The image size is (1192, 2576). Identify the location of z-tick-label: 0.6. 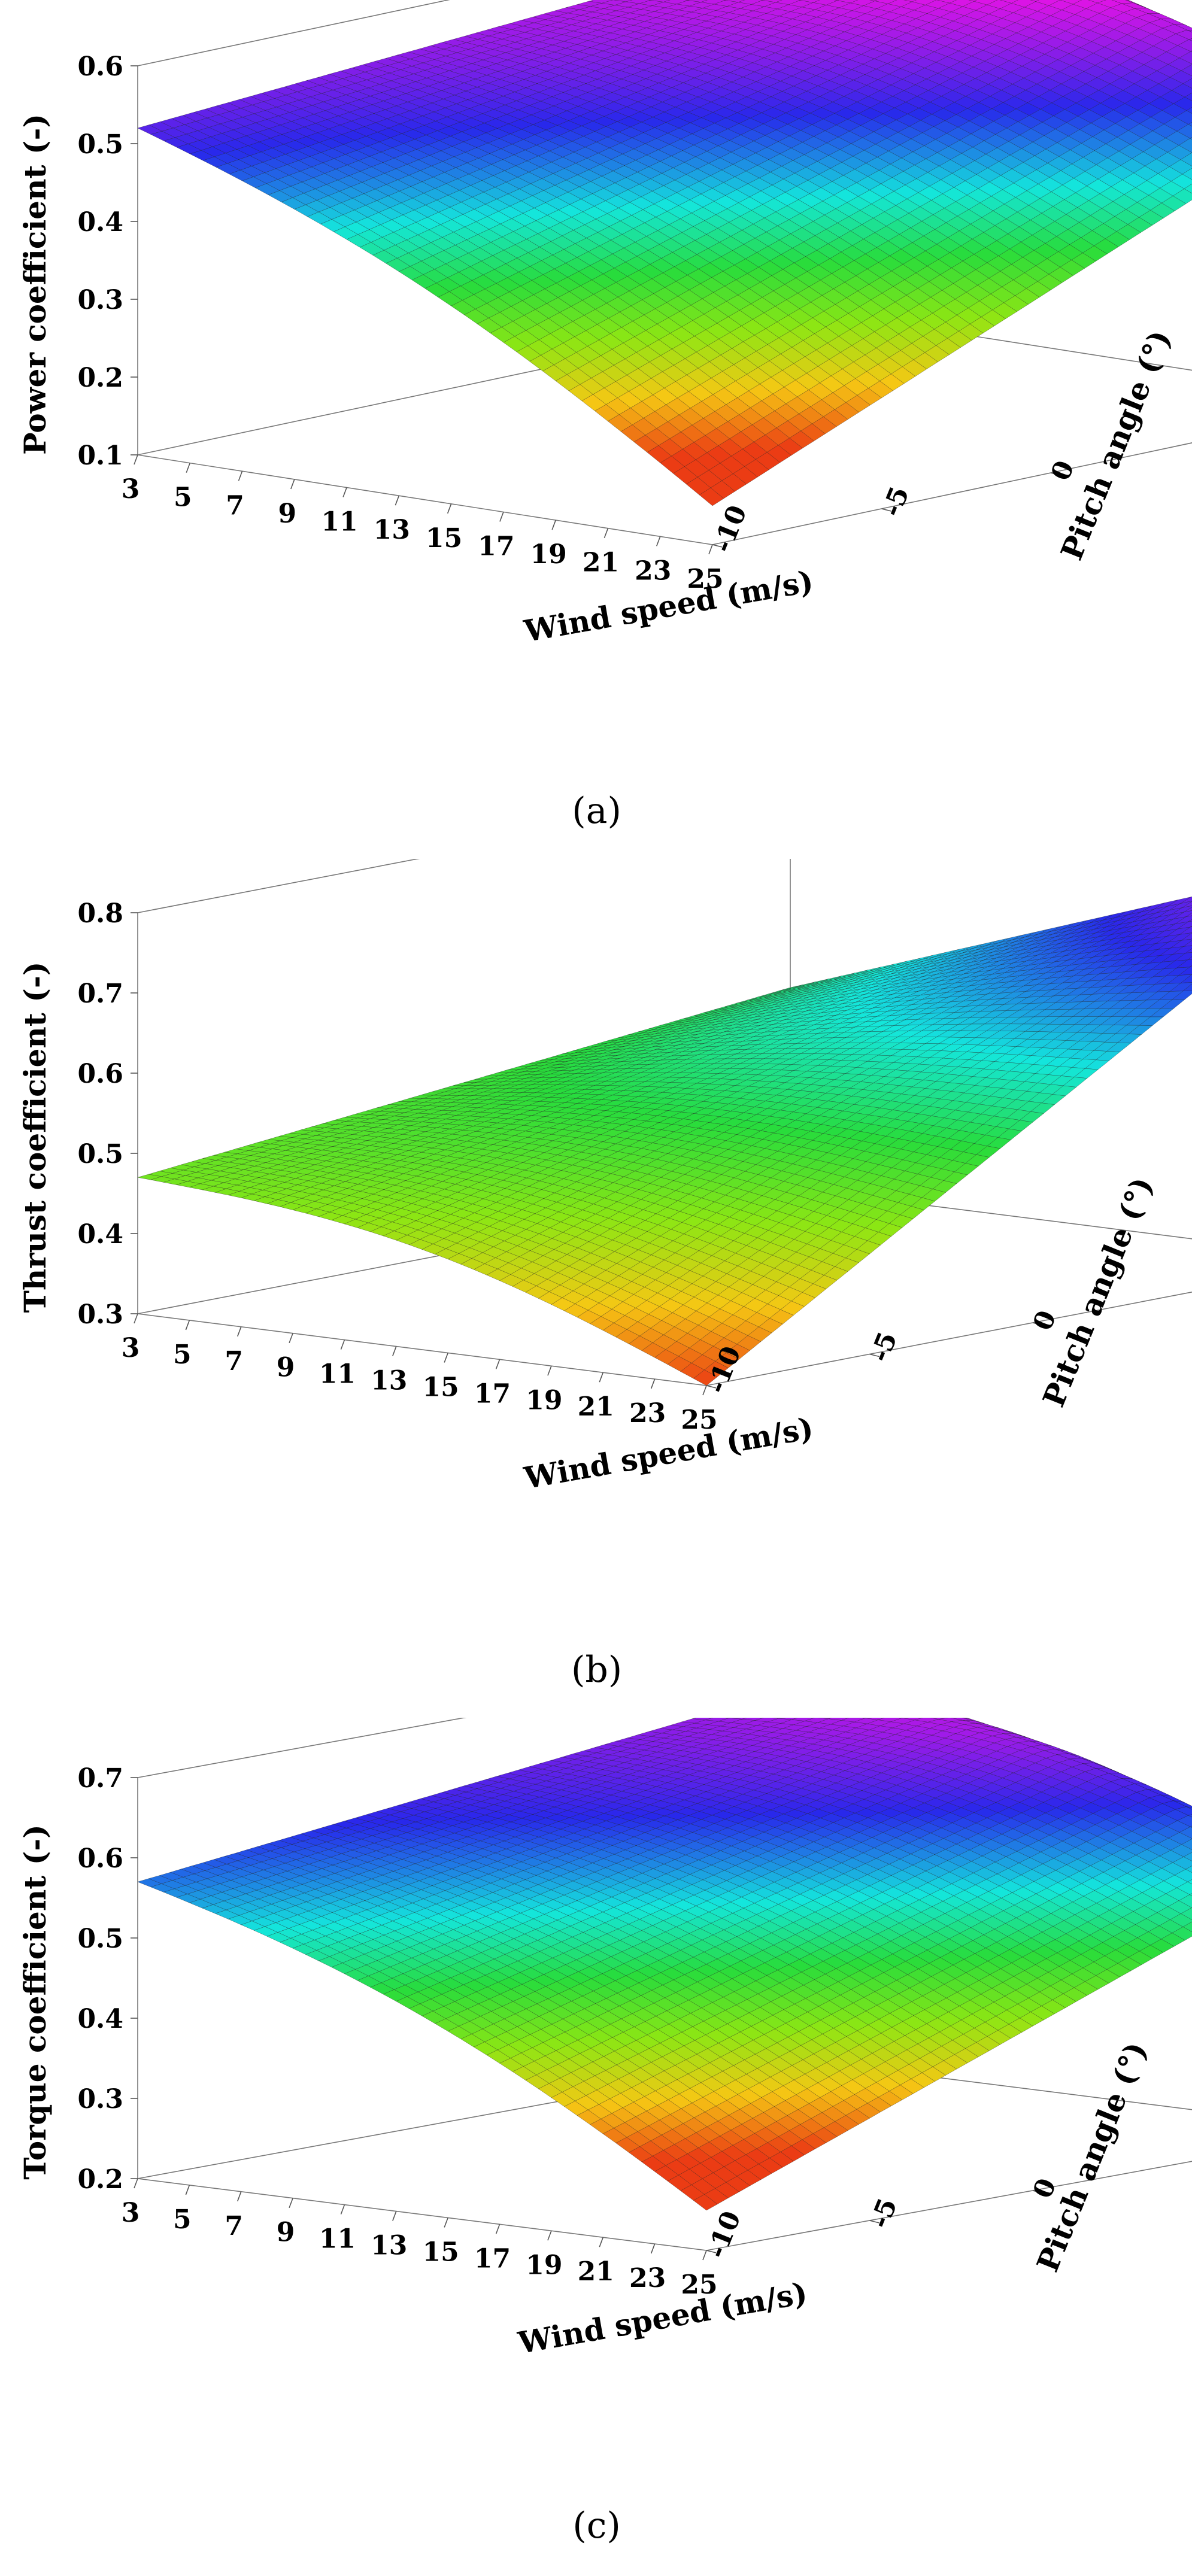
(100, 66).